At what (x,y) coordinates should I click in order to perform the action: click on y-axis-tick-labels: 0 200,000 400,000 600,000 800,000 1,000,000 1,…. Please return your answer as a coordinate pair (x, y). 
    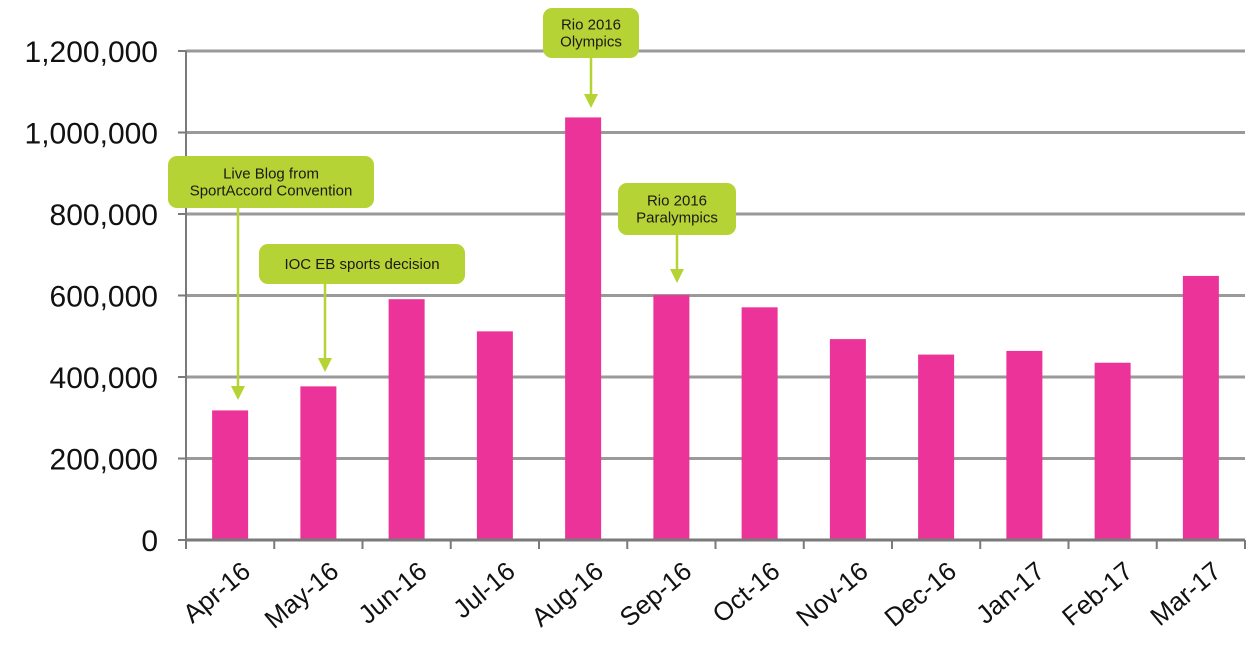
    Looking at the image, I should click on (91, 297).